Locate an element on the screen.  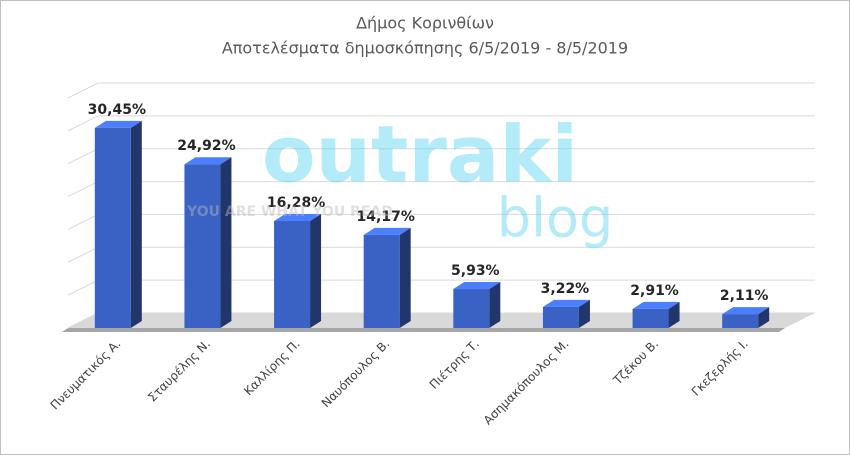
value-label: 5,93% is located at coordinates (475, 271).